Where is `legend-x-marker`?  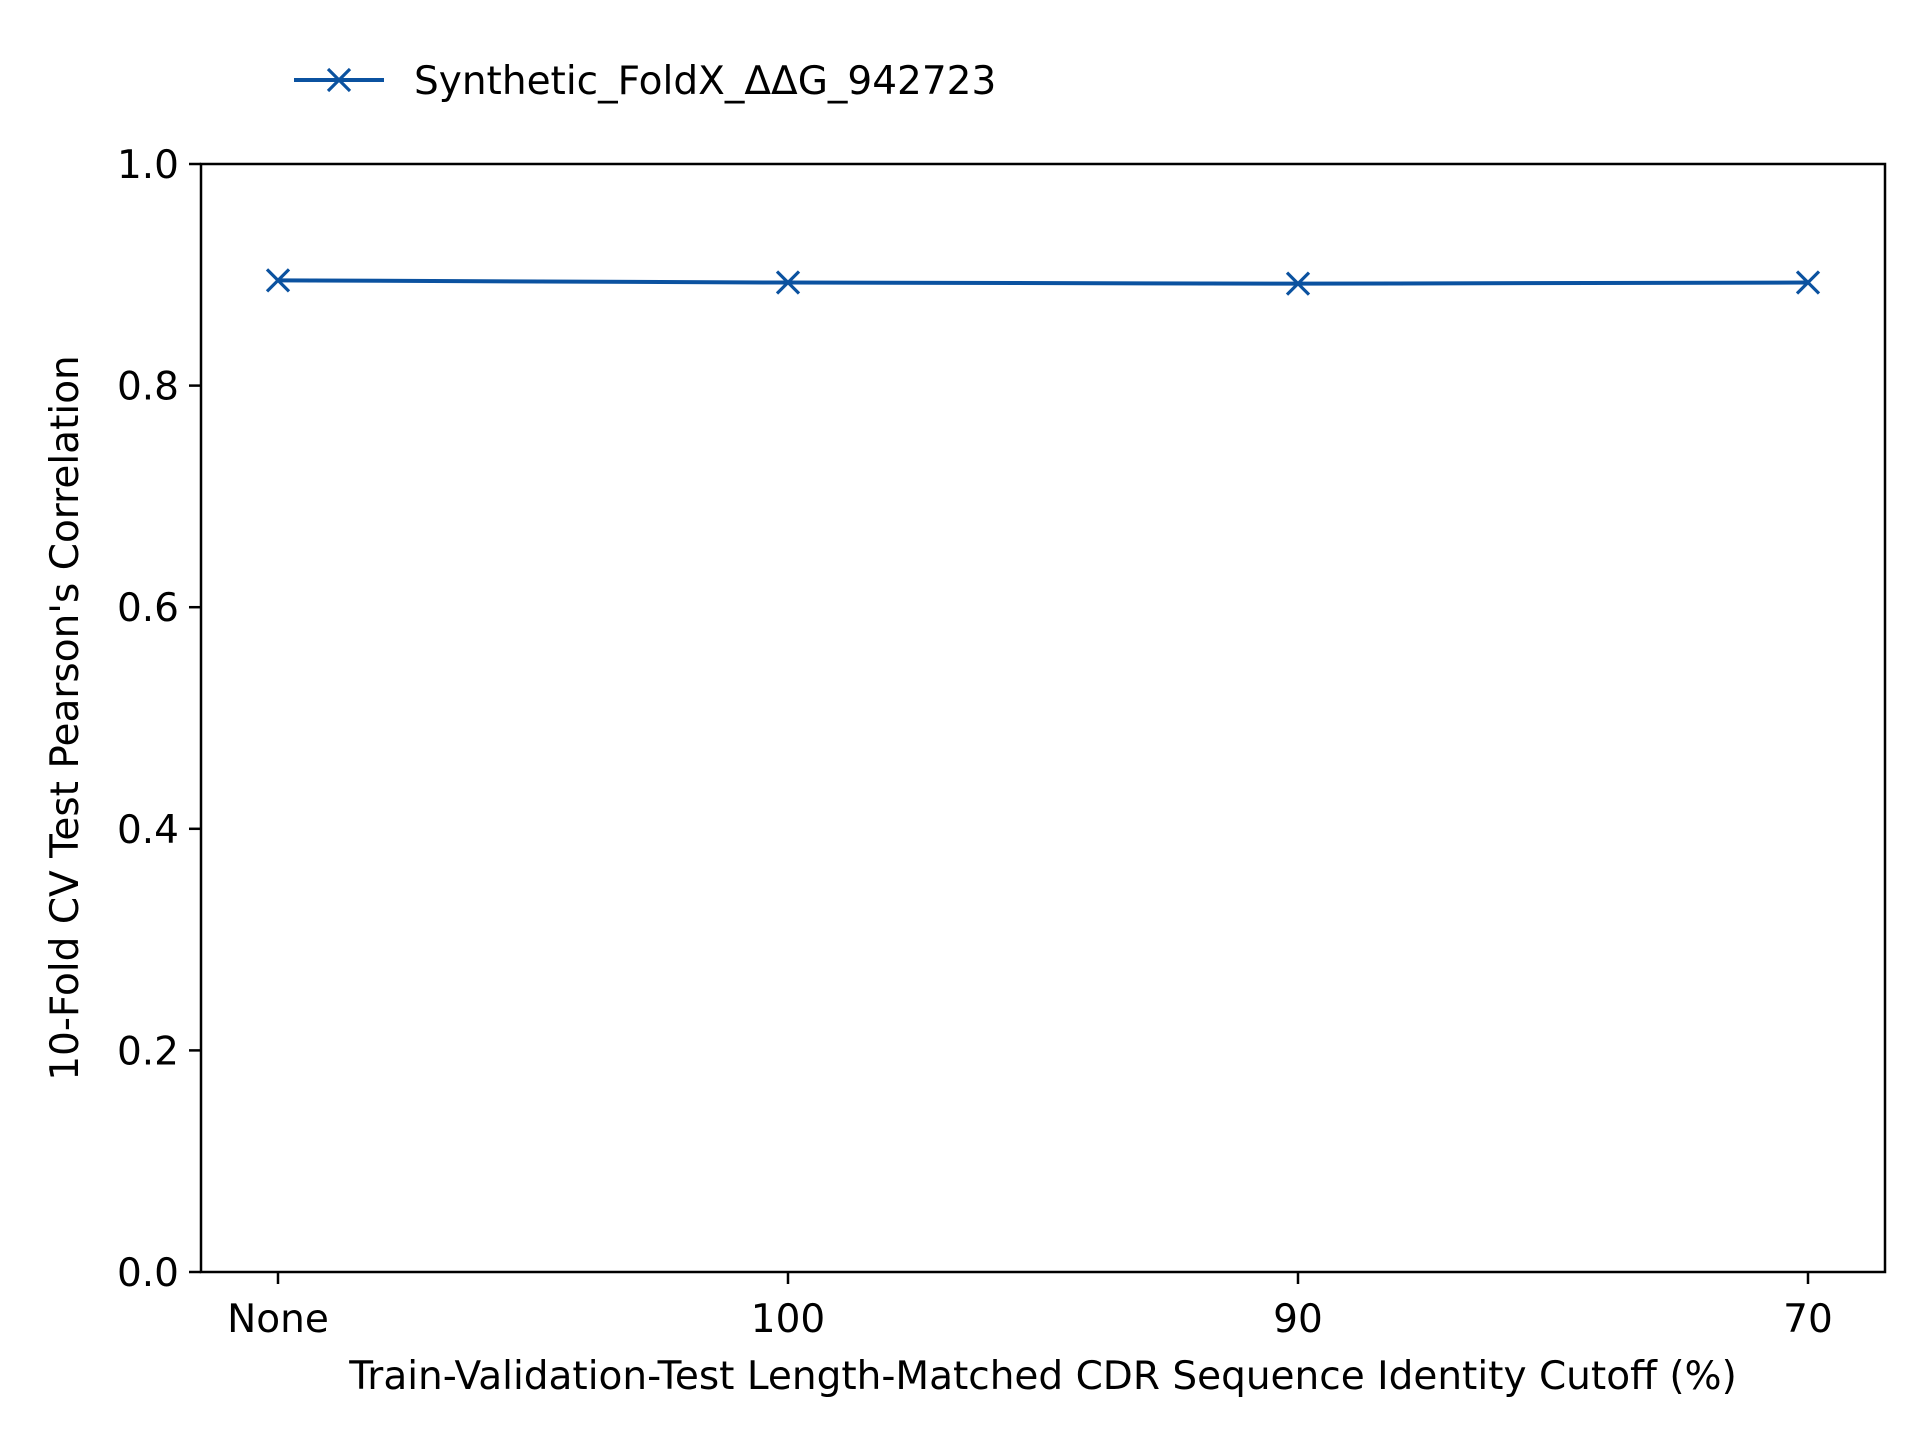
legend-x-marker is located at coordinates (339, 80).